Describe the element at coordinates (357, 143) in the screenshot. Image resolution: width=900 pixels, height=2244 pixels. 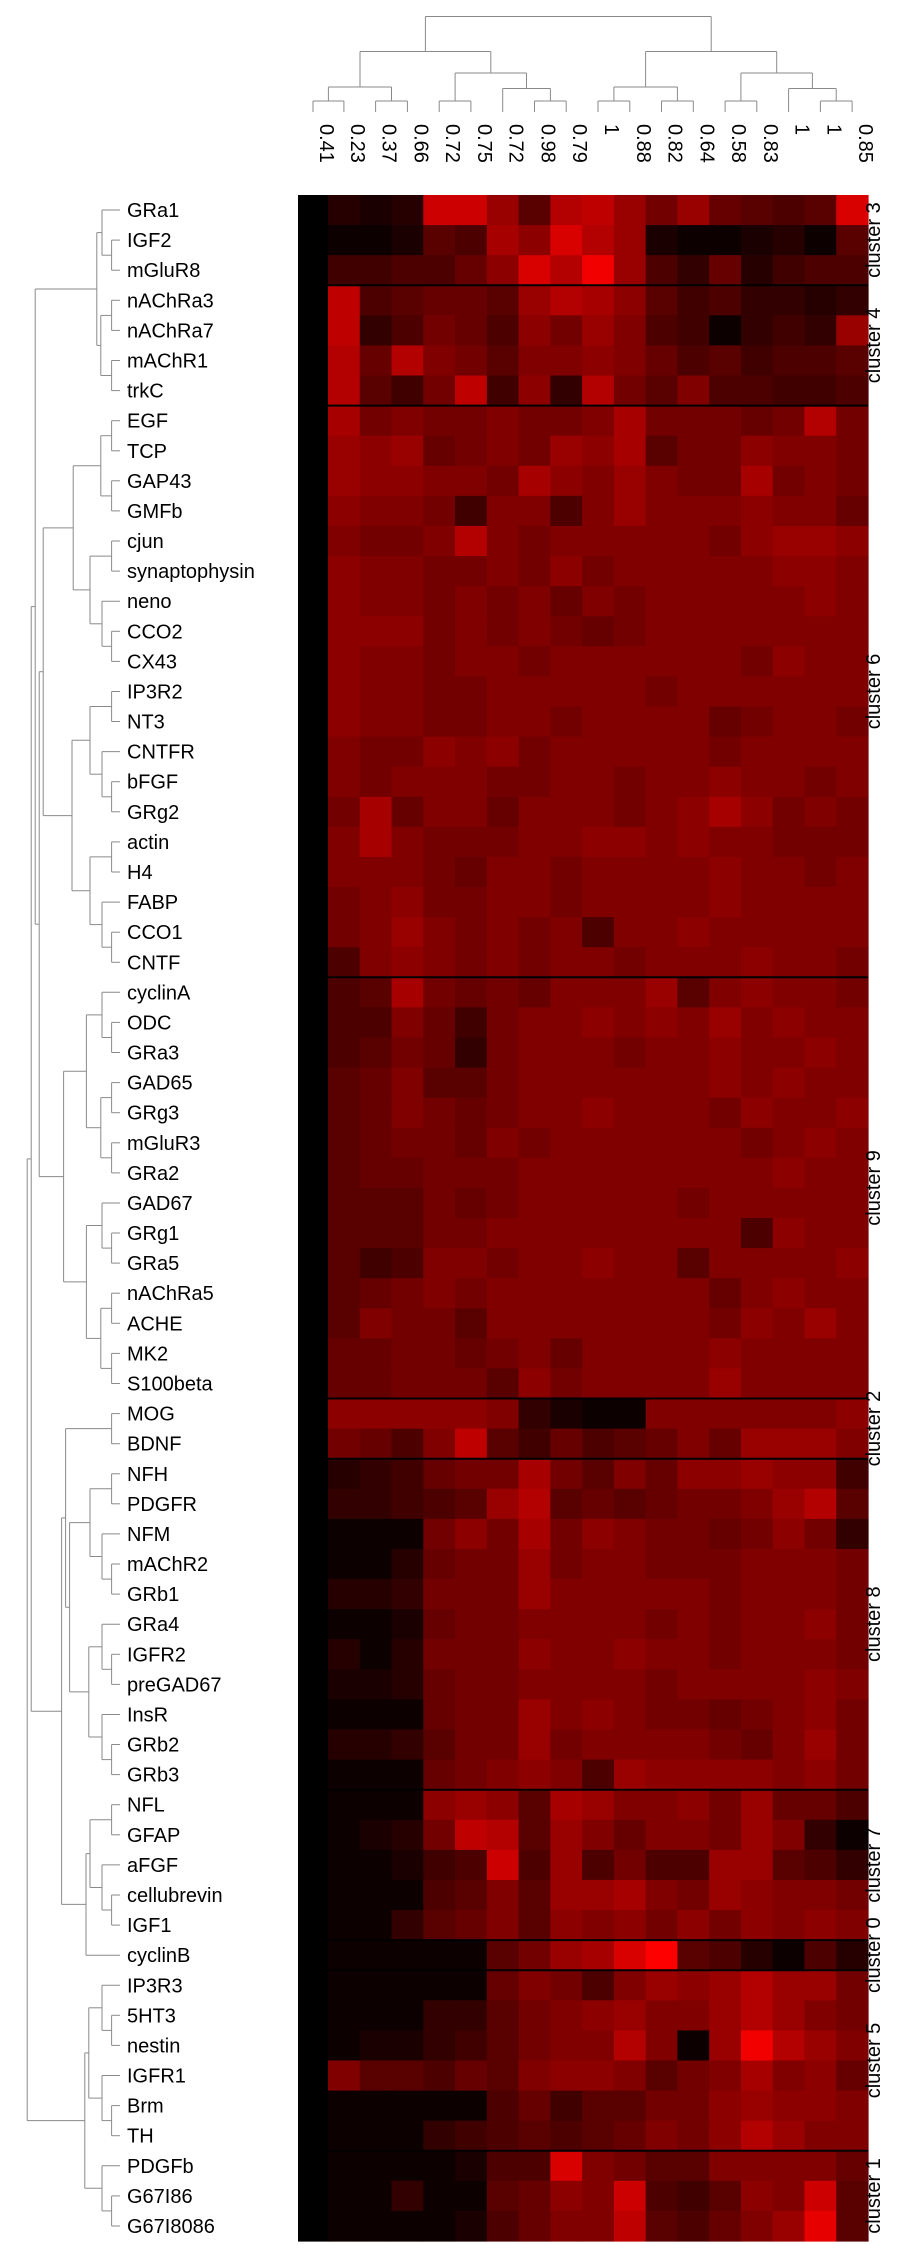
I see `column-label: 0.23` at that location.